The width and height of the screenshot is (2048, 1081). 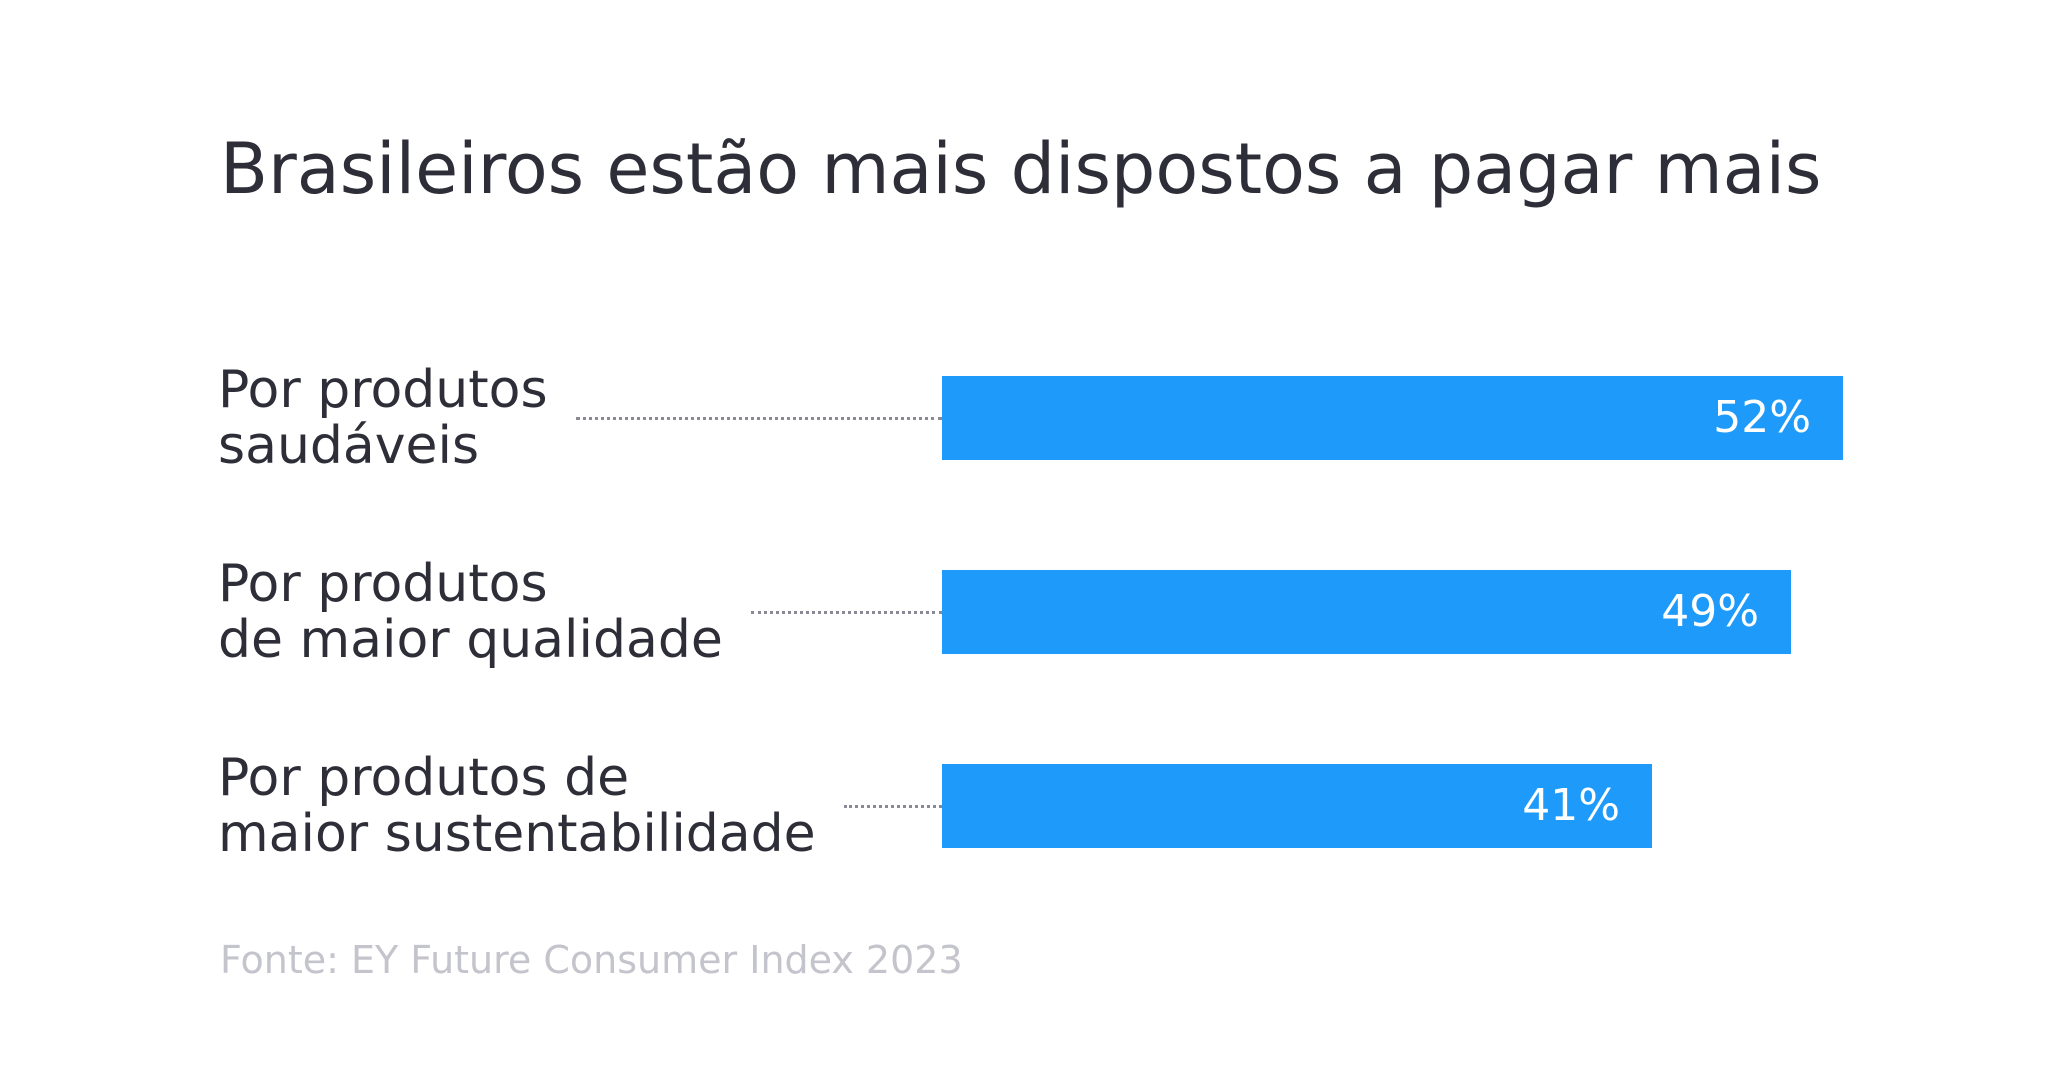 What do you see at coordinates (1762, 417) in the screenshot?
I see `bar-value-label: 52%` at bounding box center [1762, 417].